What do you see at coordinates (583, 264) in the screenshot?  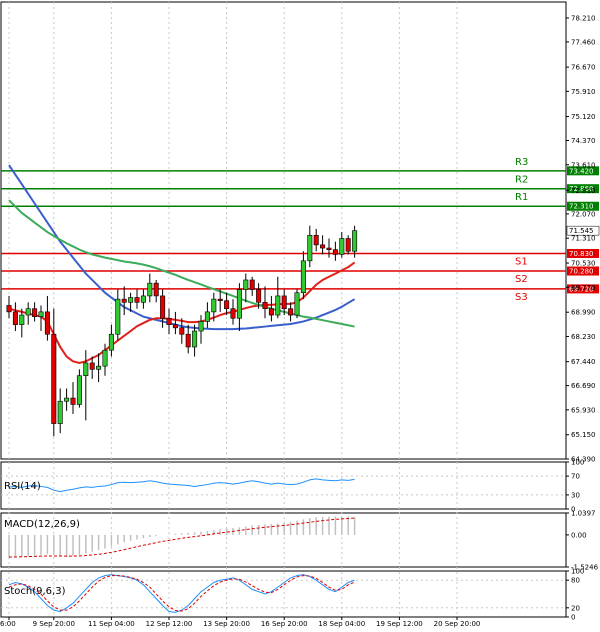 I see `price-tick-label: 70.530` at bounding box center [583, 264].